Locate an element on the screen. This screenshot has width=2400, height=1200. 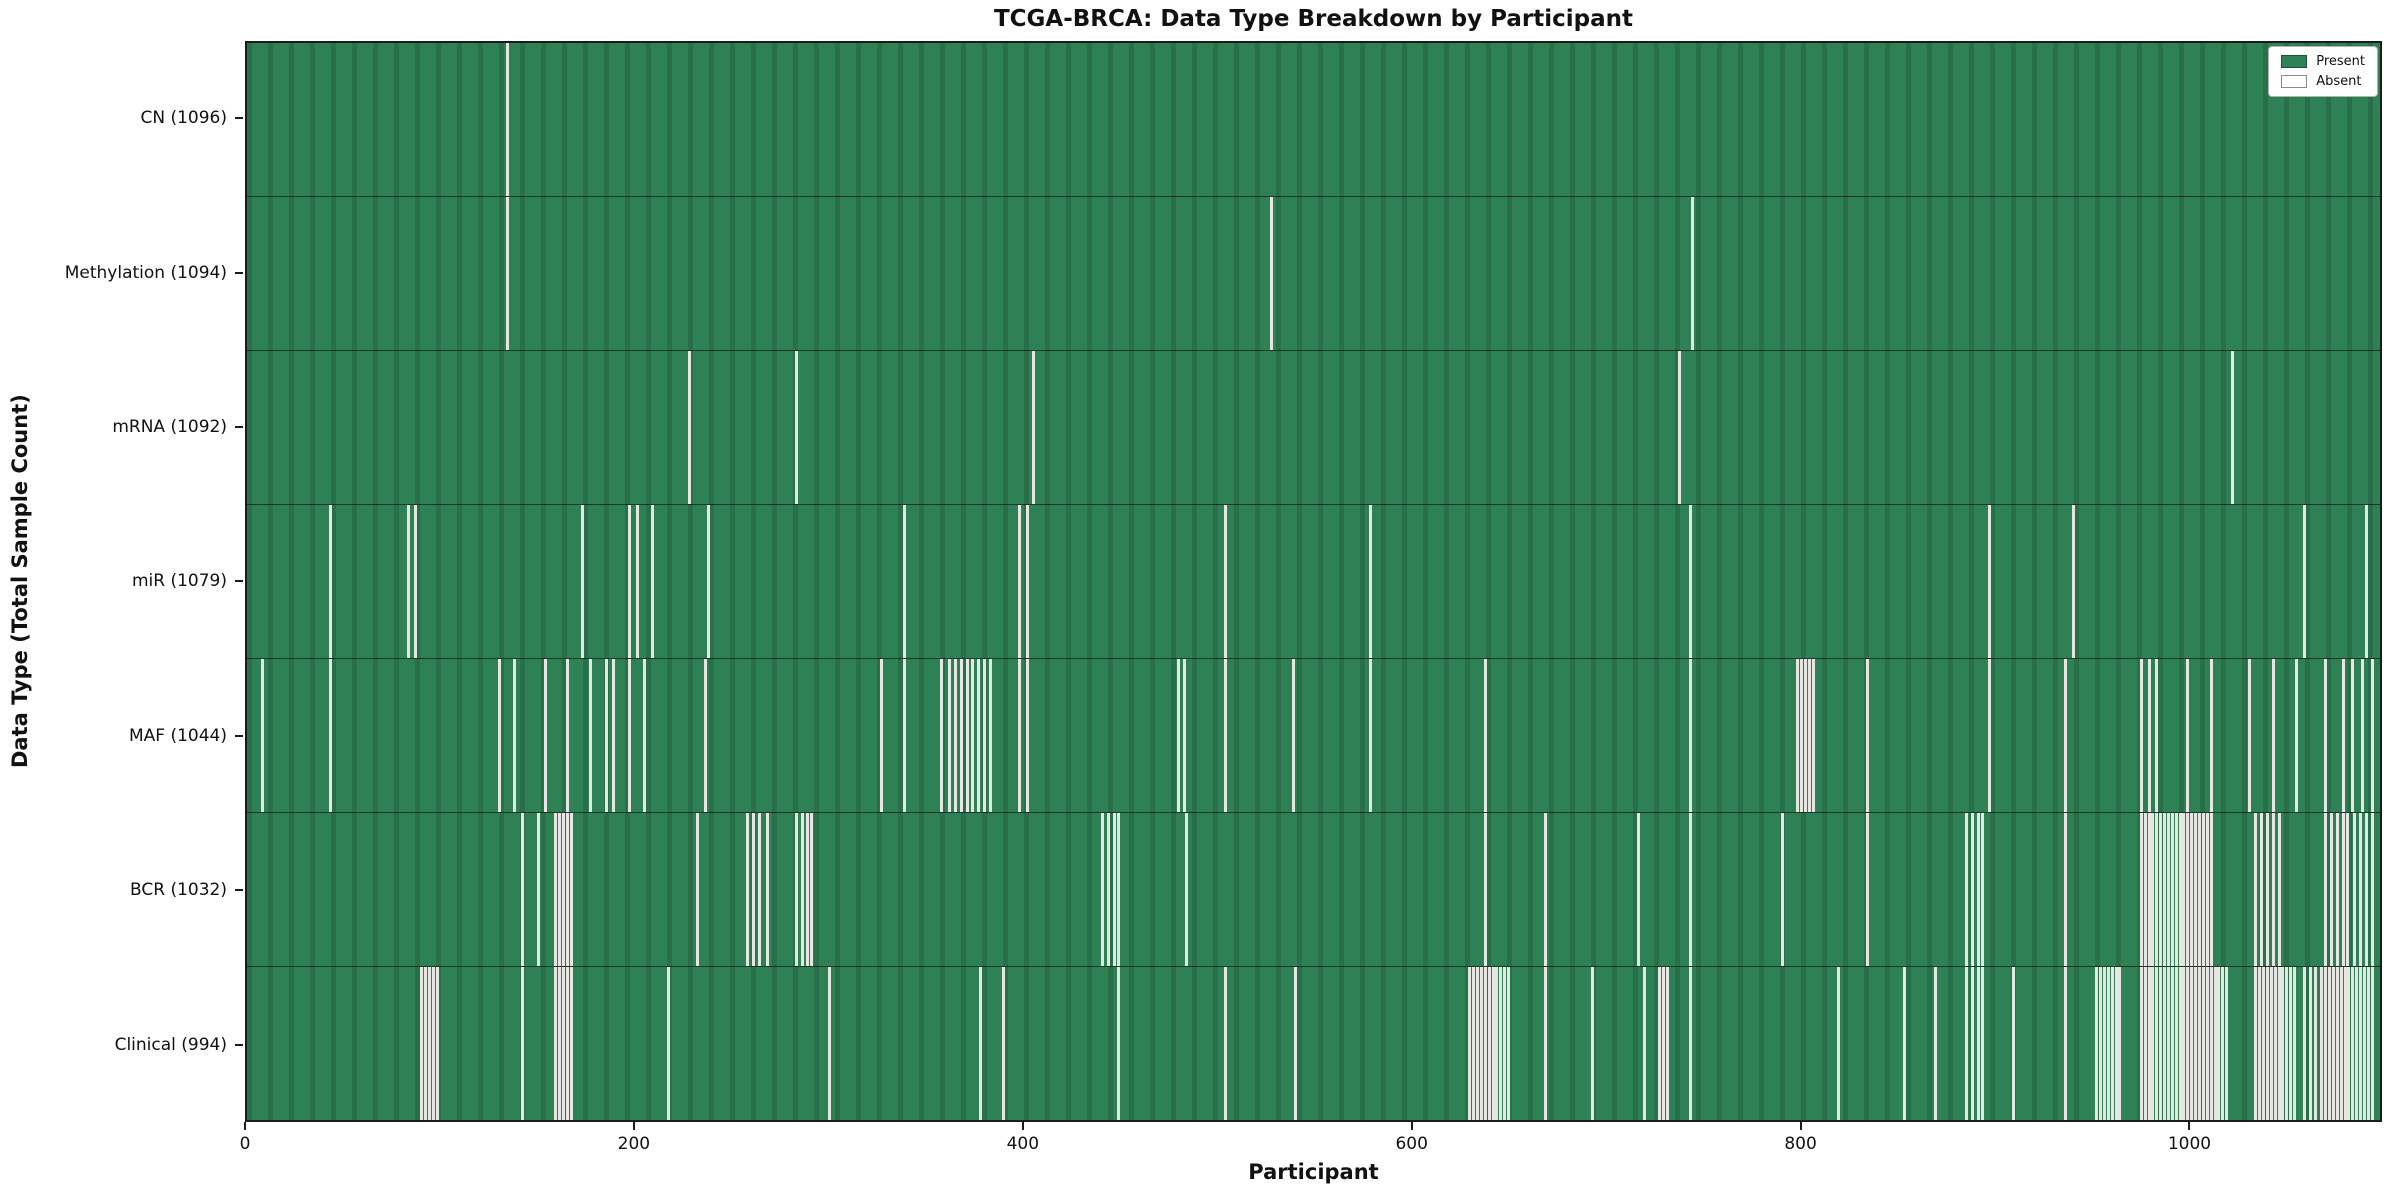
x-tick-label: 400 is located at coordinates (1023, 1144).